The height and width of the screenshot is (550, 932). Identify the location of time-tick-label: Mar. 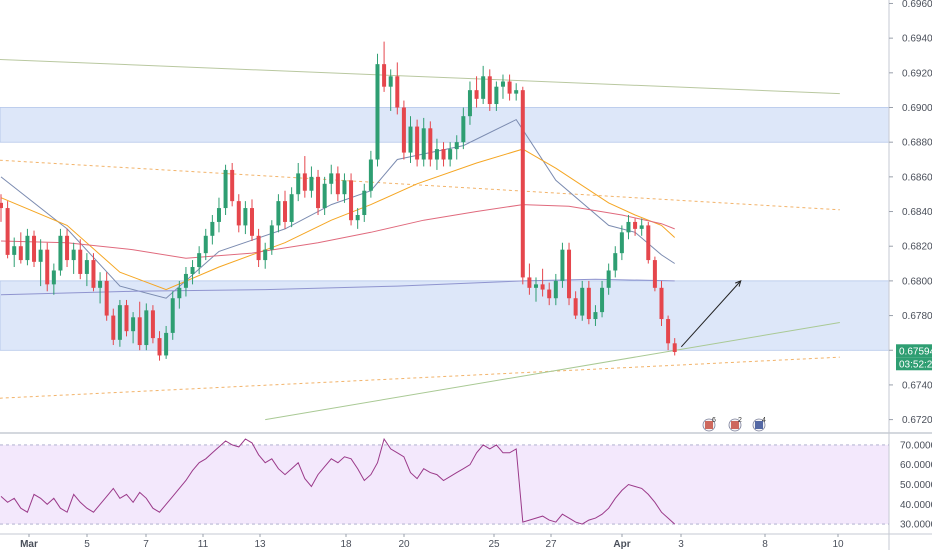
(29, 544).